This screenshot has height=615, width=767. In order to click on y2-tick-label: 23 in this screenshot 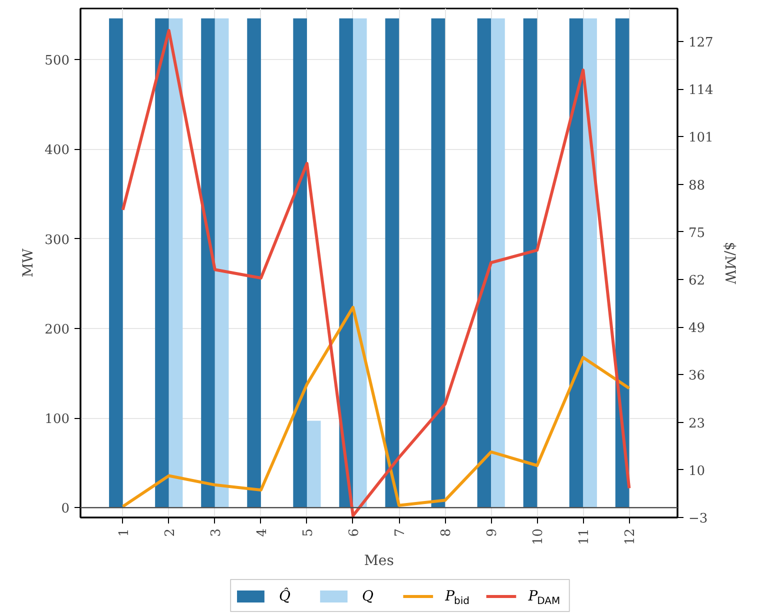, I will do `click(697, 424)`.